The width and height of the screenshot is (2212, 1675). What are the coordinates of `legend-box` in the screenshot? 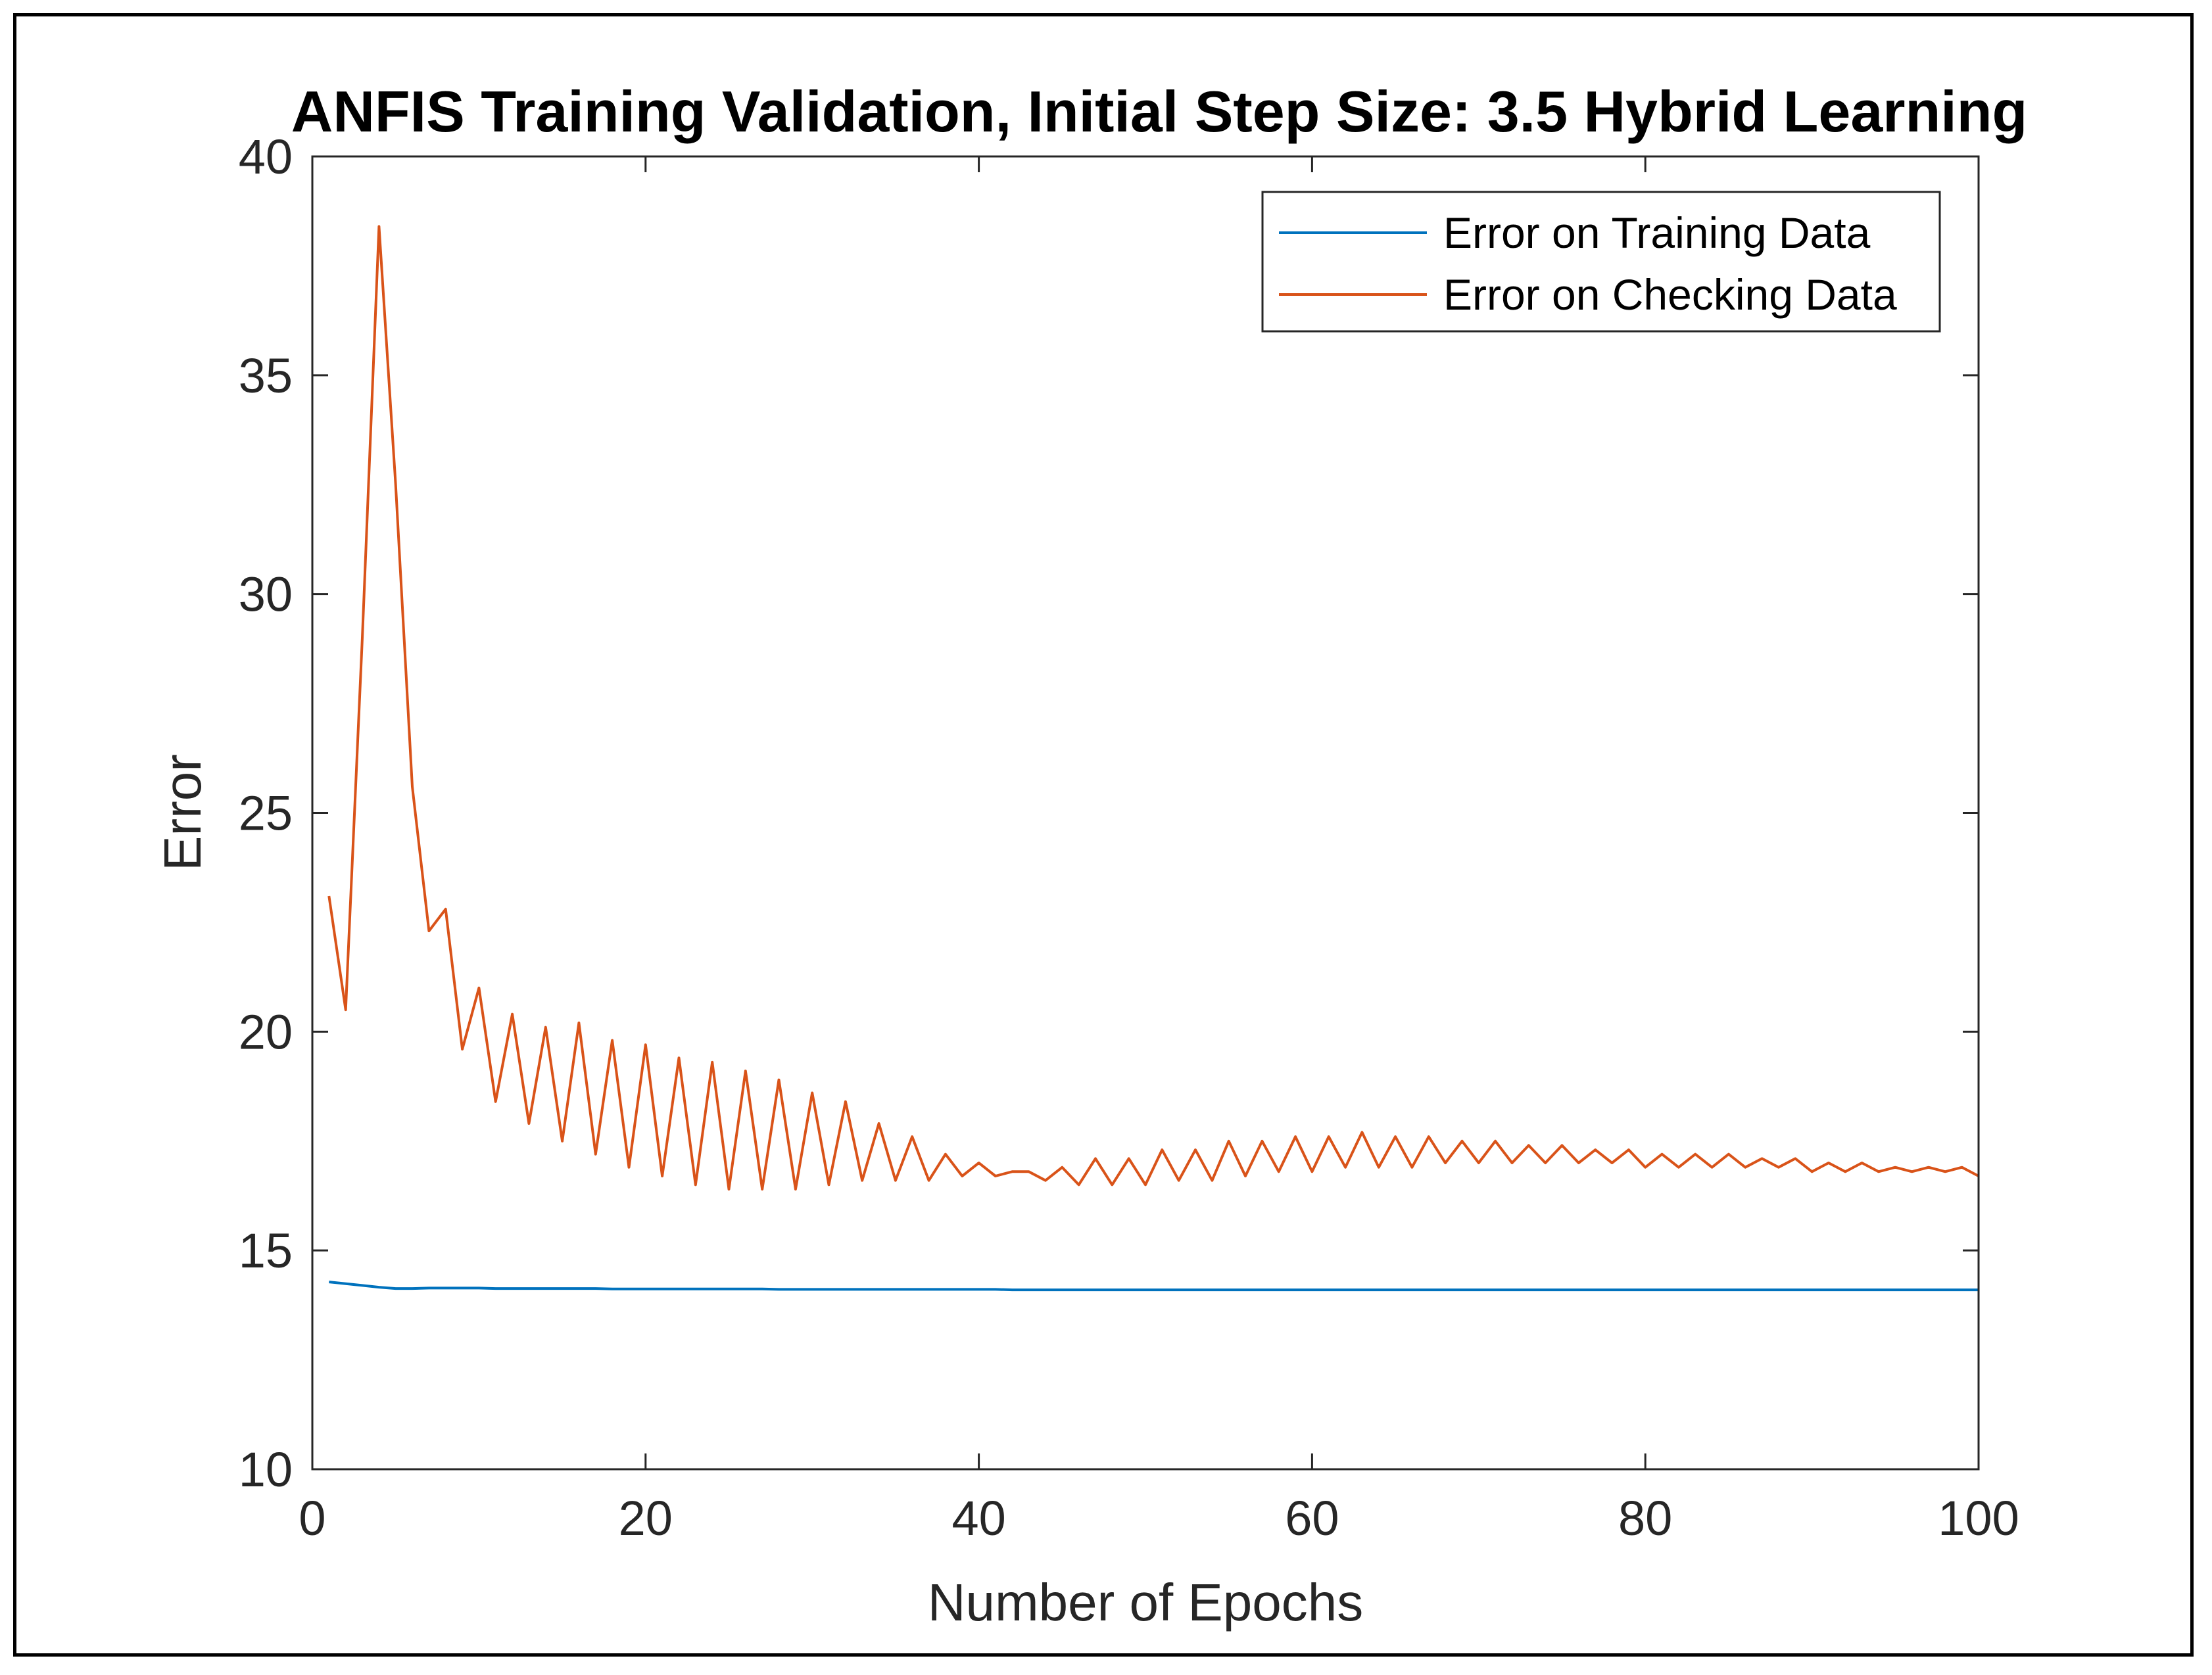 It's located at (1601, 262).